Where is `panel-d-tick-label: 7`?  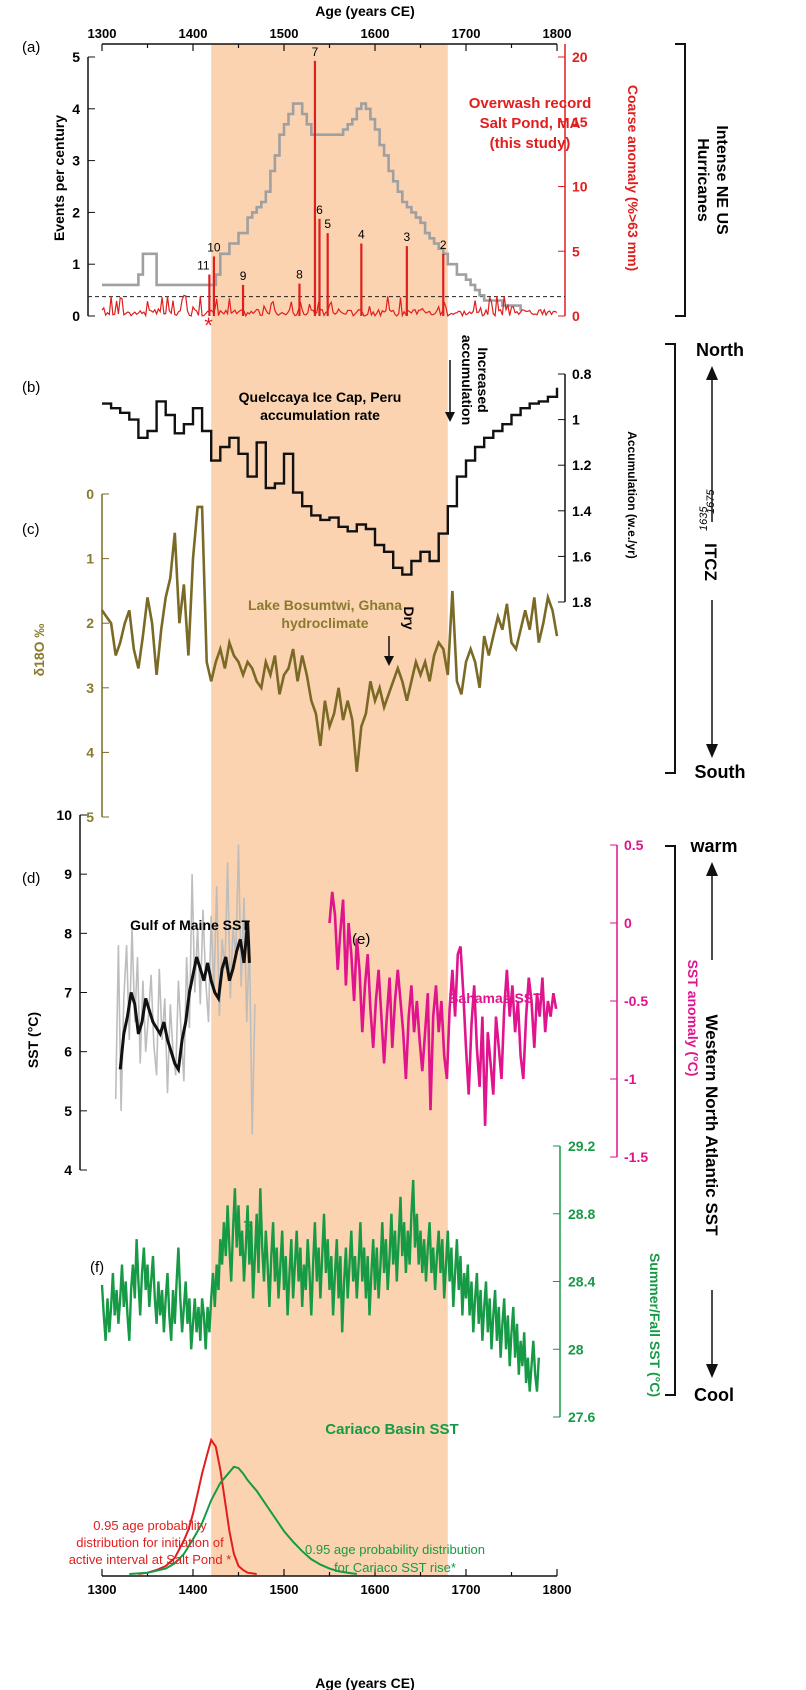
panel-d-tick-label: 7 is located at coordinates (68, 993).